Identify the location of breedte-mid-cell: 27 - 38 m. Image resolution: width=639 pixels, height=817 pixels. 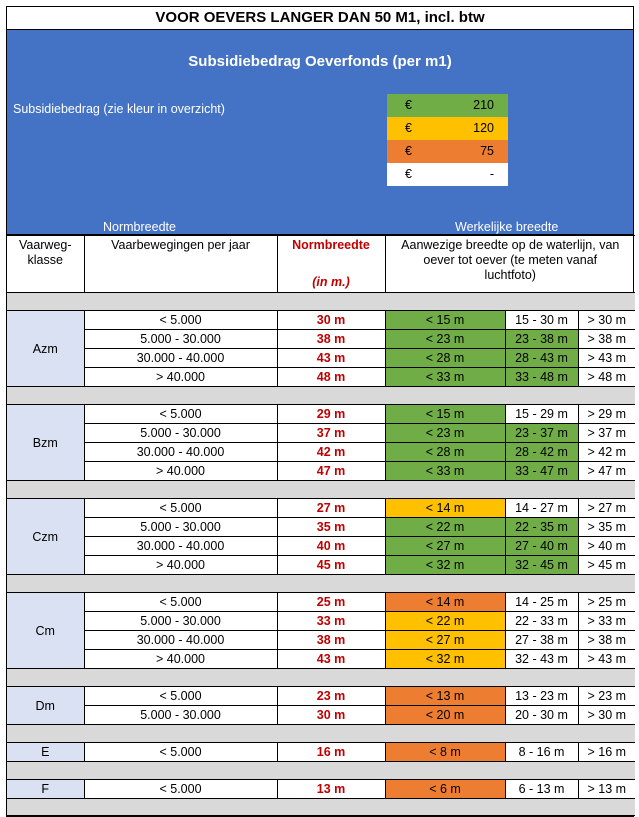
(541, 640).